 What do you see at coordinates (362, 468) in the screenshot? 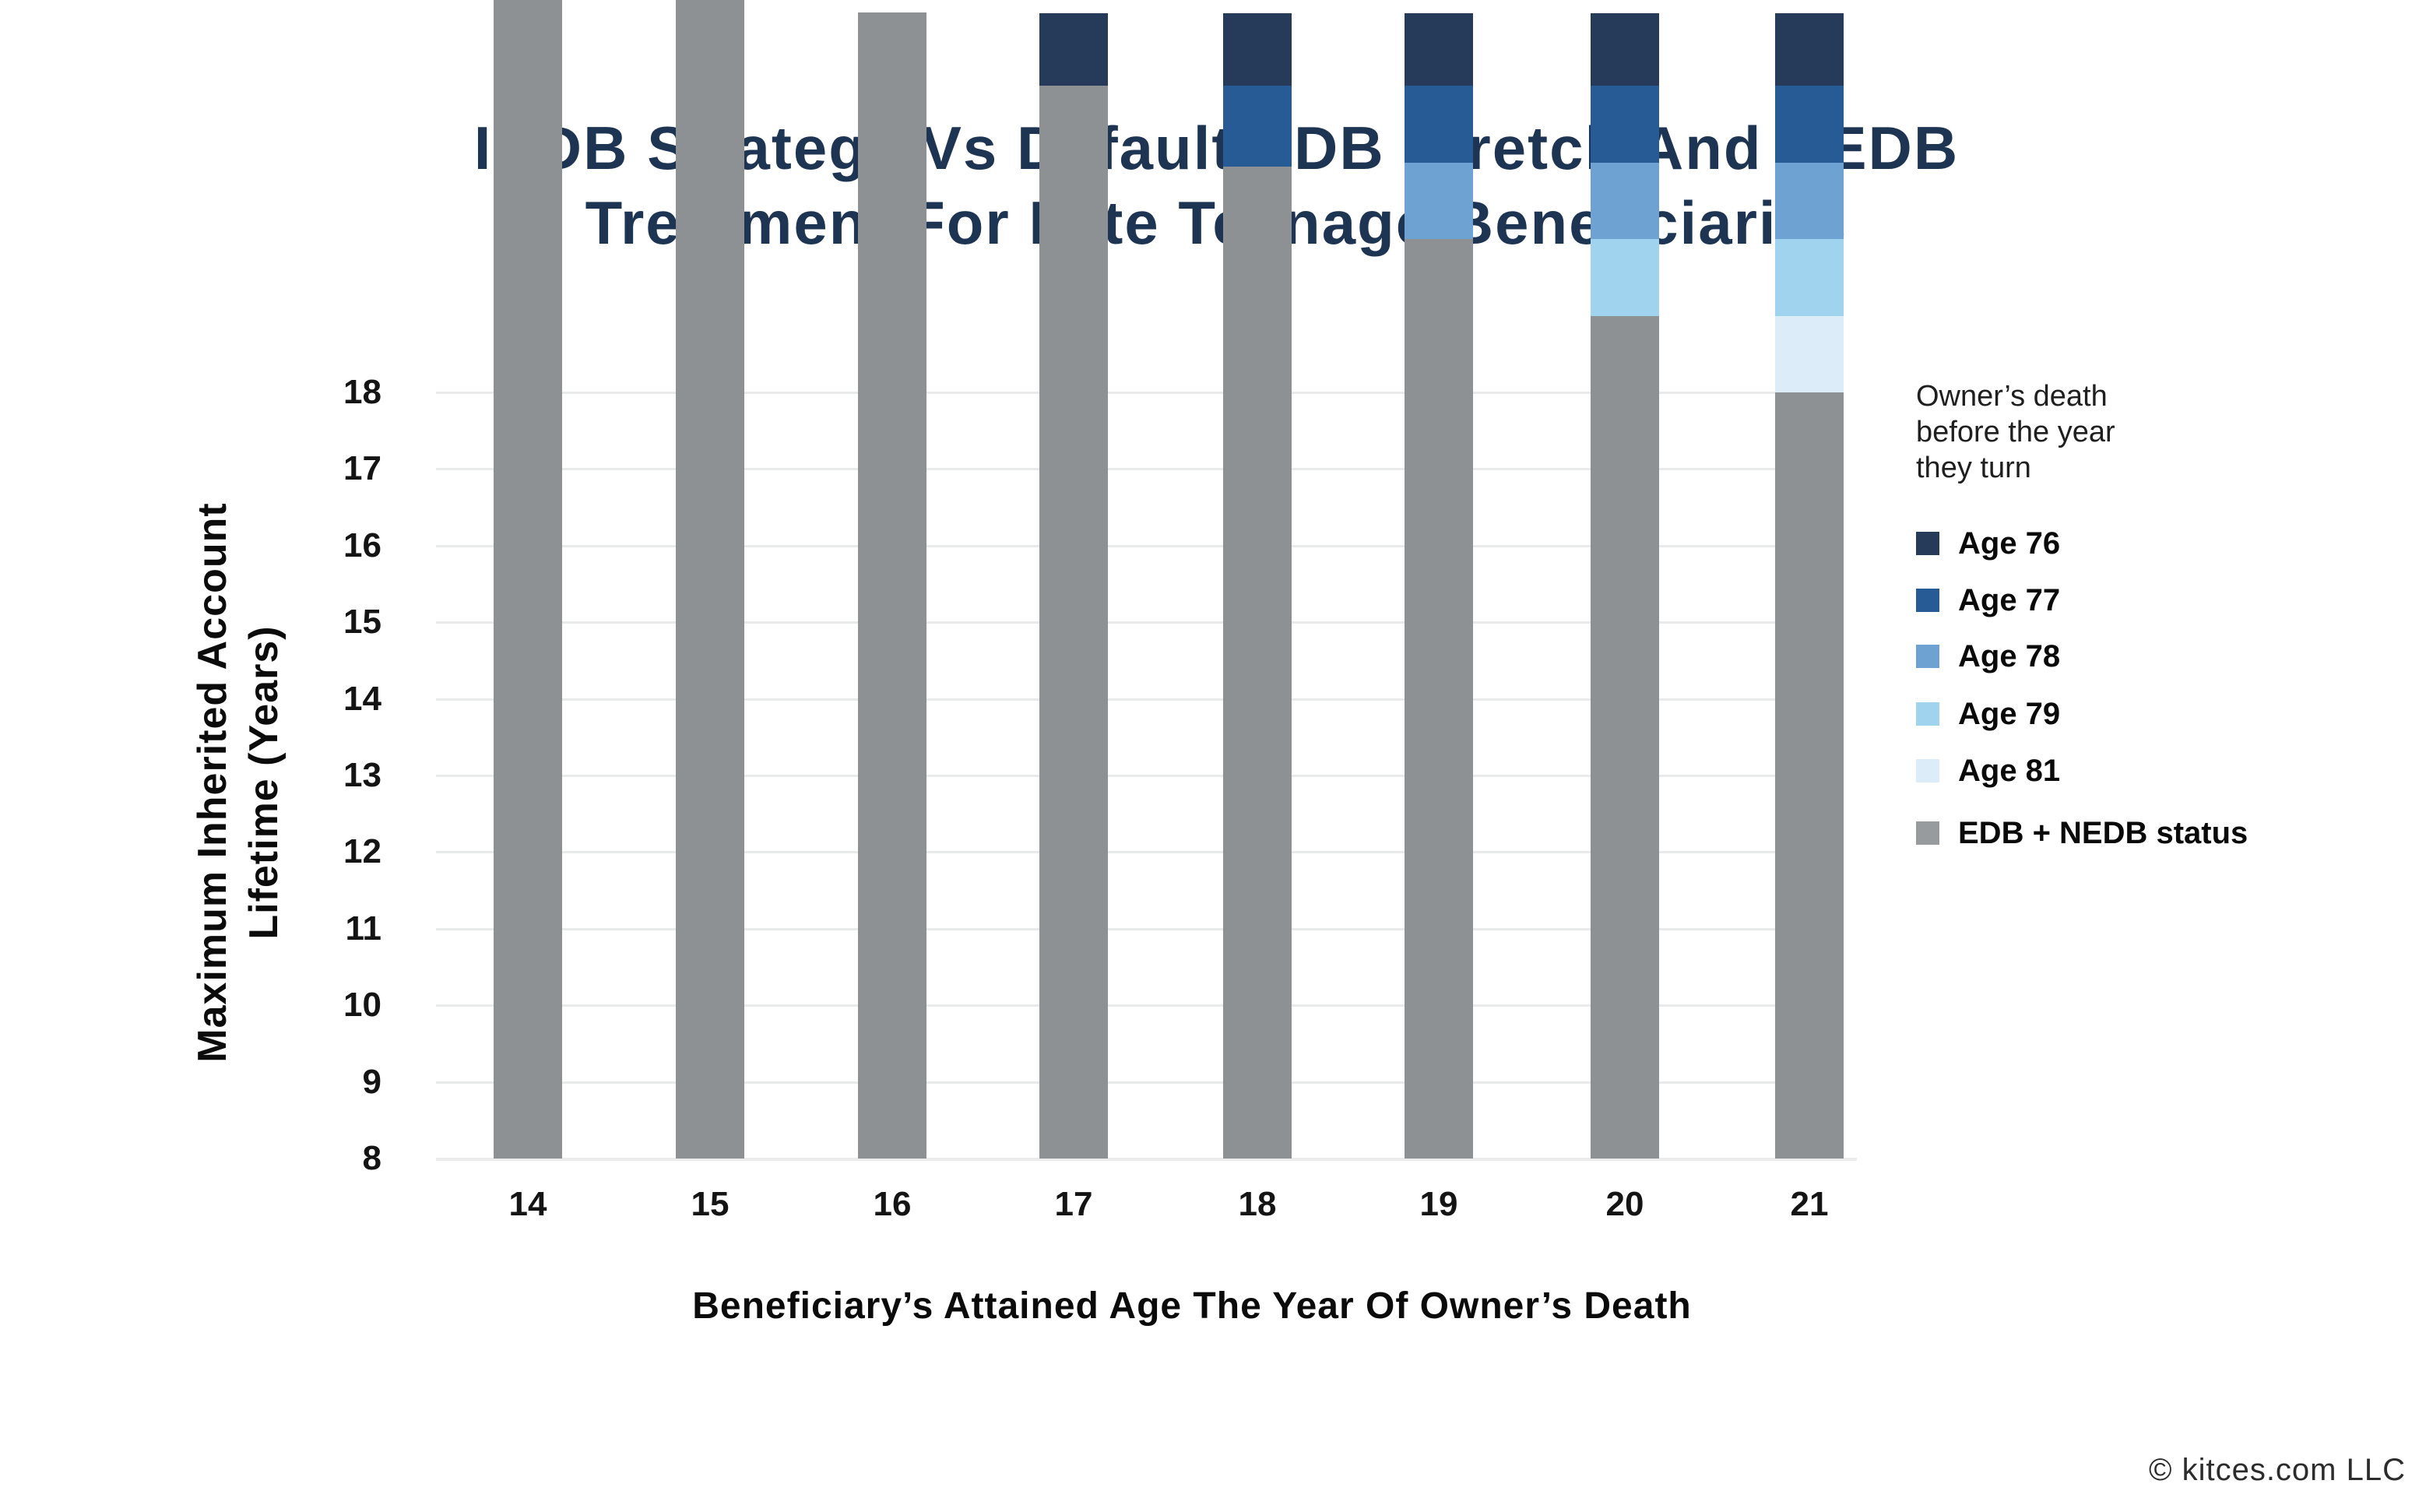
I see `y-tick-label: 17` at bounding box center [362, 468].